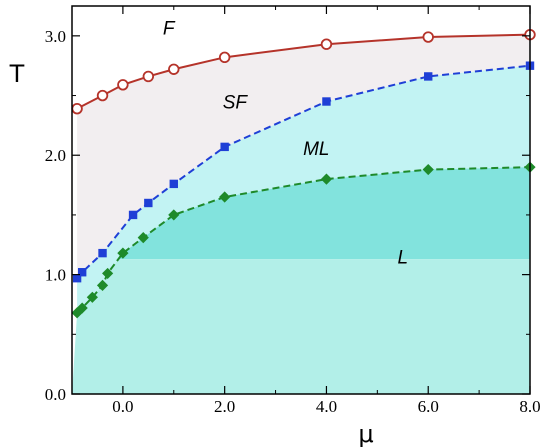 The image size is (550, 448). I want to click on region-label-ml: ML, so click(316, 149).